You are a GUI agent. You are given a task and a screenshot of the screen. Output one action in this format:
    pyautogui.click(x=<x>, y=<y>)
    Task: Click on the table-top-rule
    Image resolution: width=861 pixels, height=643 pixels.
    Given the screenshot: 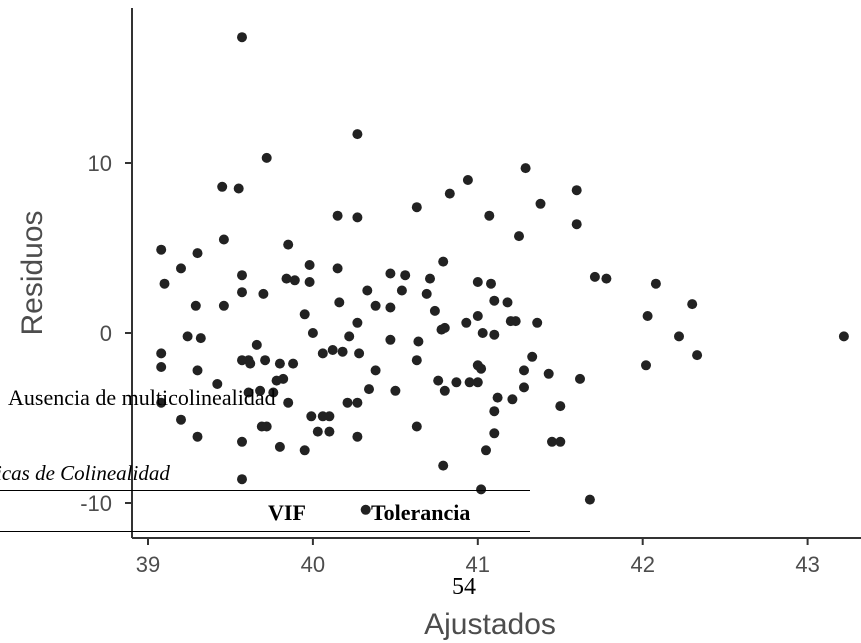 What is the action you would take?
    pyautogui.click(x=265, y=490)
    